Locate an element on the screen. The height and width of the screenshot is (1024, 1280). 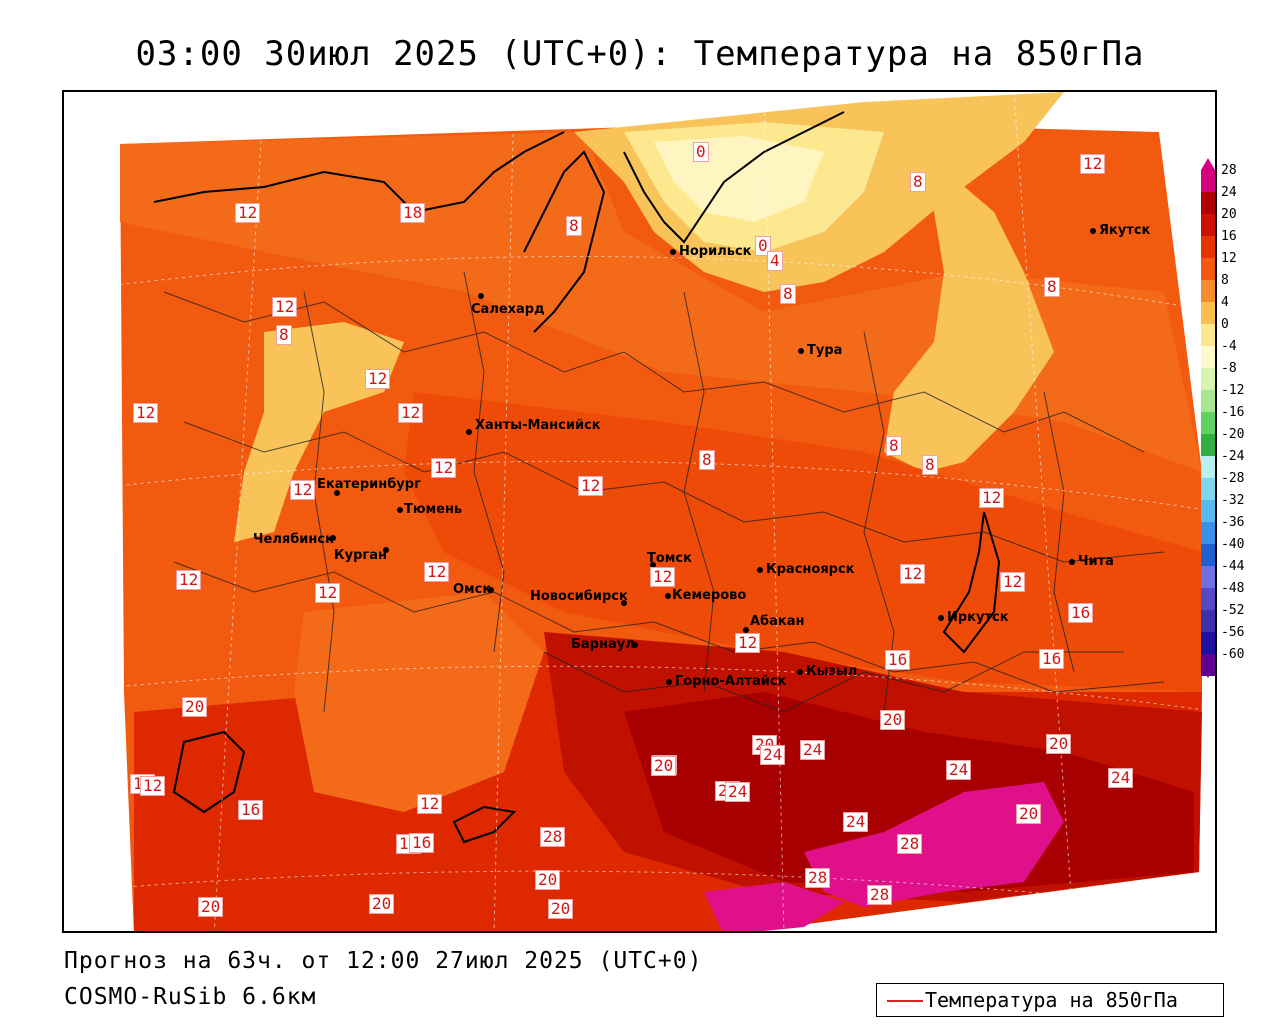
isotherm-label: 4 is located at coordinates (775, 261).